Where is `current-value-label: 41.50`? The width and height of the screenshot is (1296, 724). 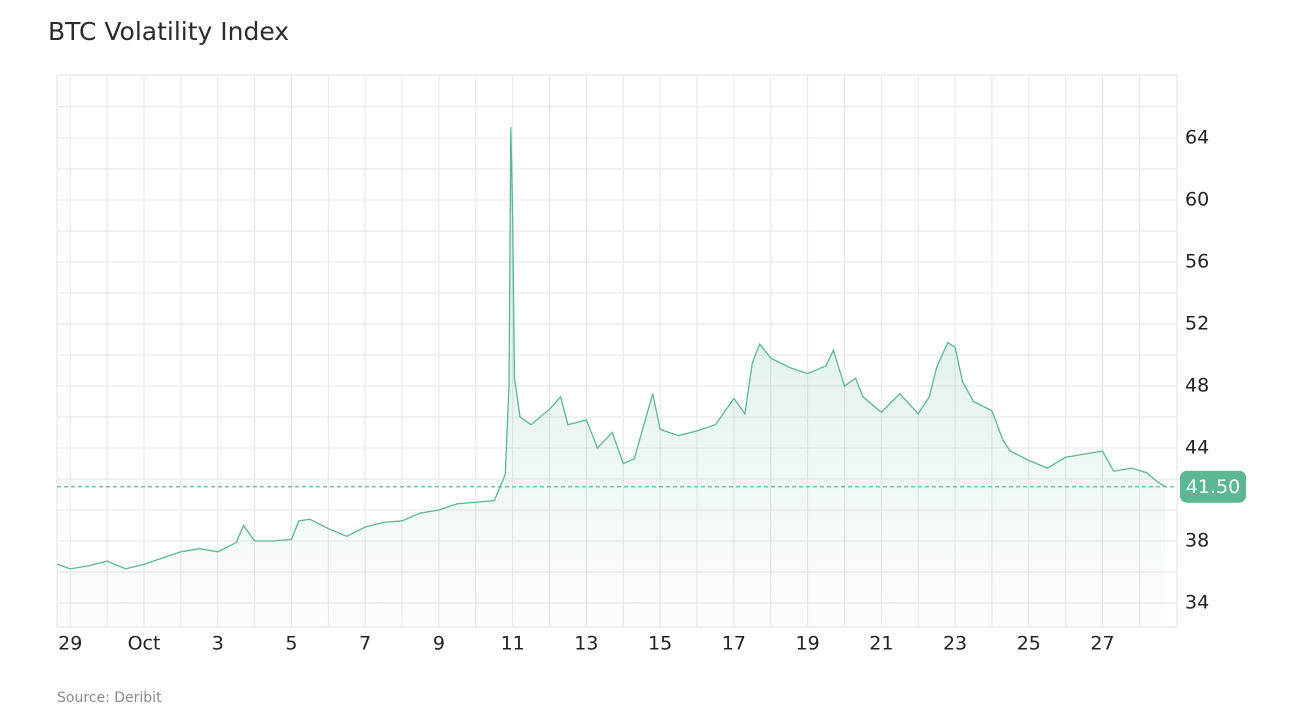 current-value-label: 41.50 is located at coordinates (1213, 487).